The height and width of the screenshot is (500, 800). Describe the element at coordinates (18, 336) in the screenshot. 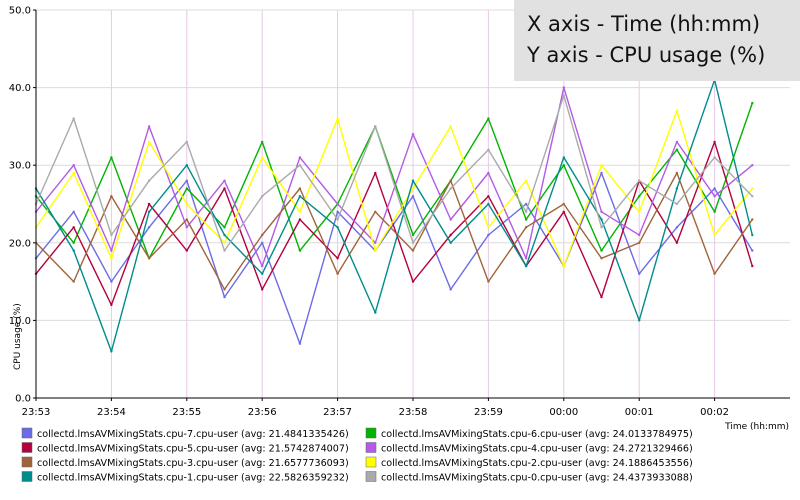

I see `y-axis-label: CPU usage (%)` at that location.